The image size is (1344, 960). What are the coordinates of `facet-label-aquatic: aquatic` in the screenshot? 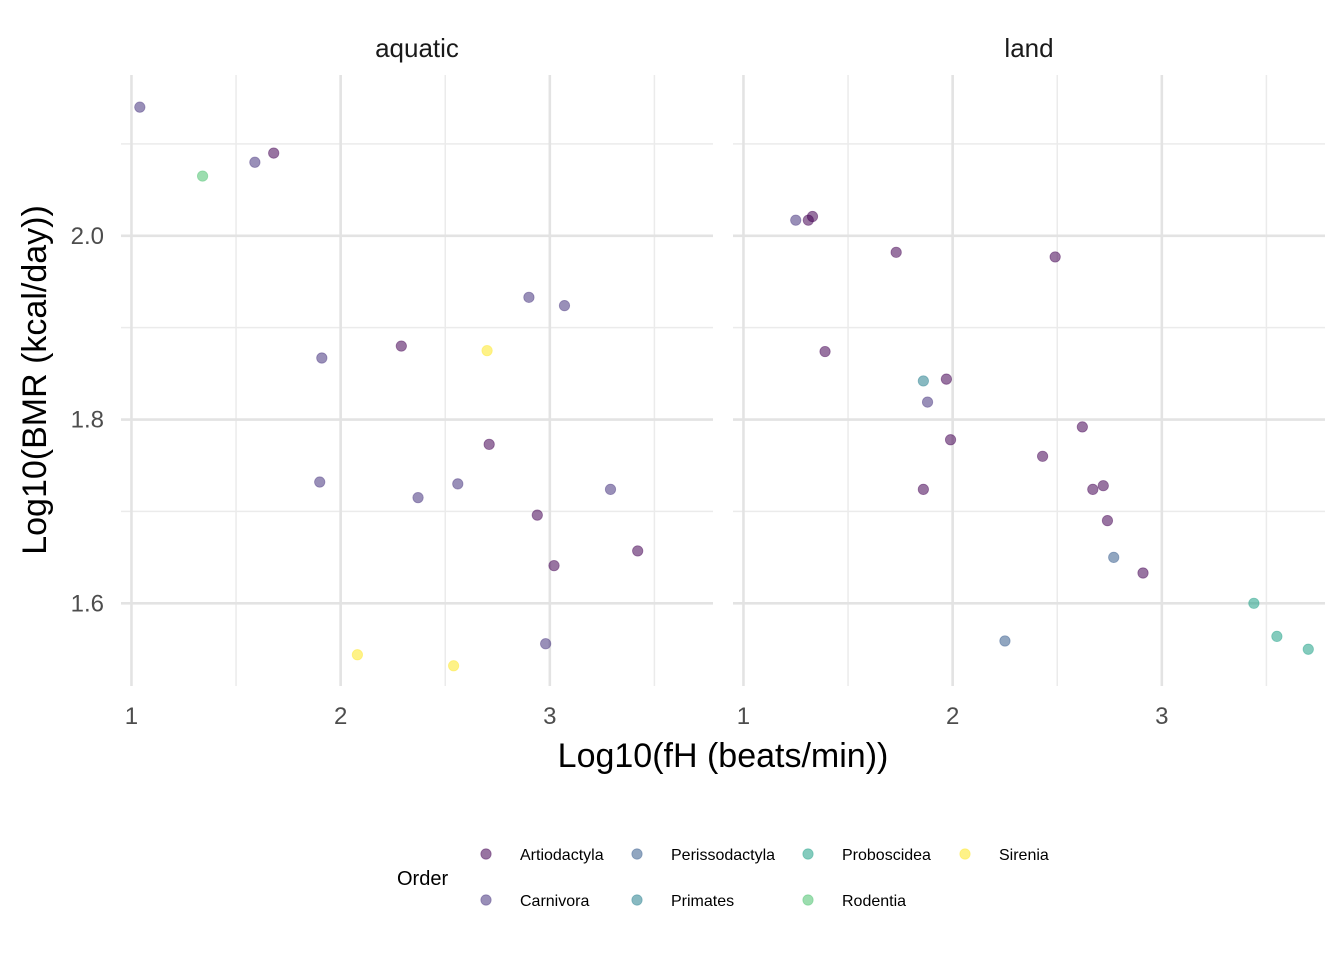 It's located at (417, 48).